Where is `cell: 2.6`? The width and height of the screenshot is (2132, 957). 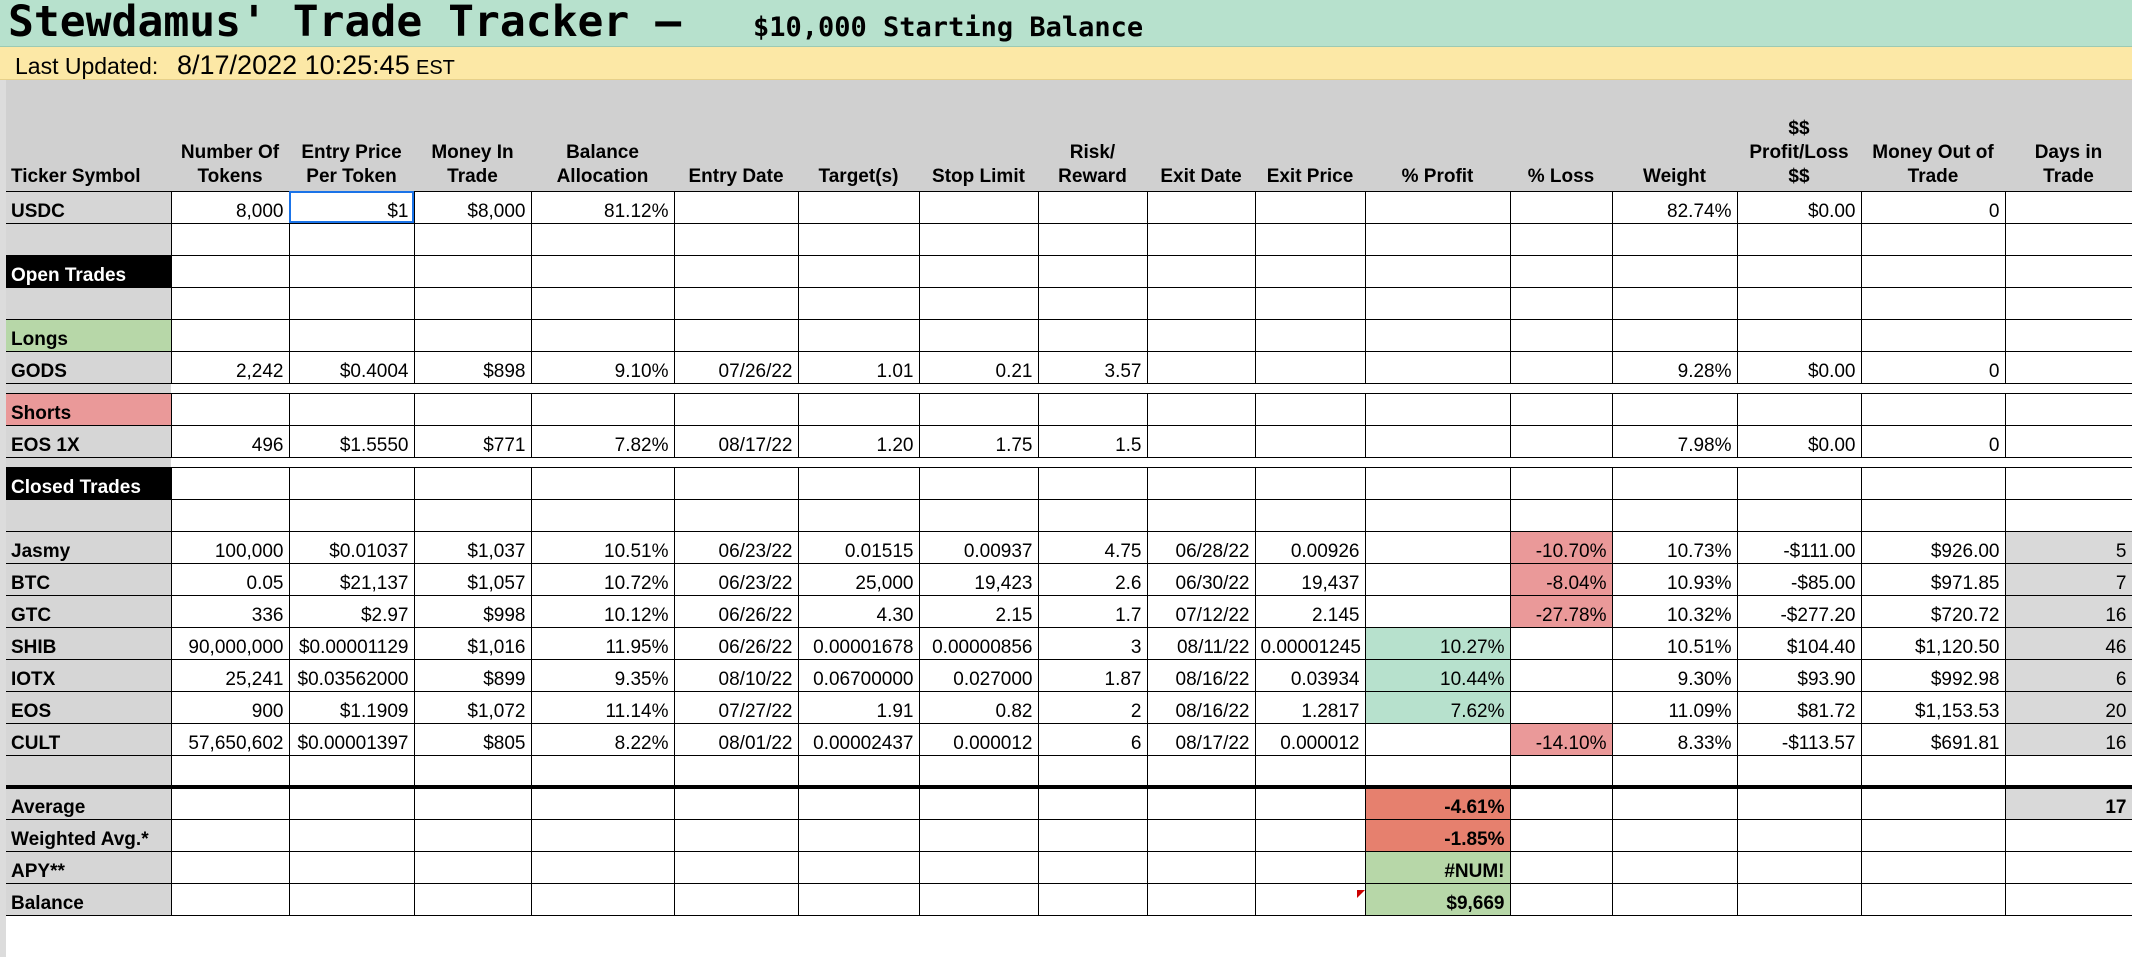 cell: 2.6 is located at coordinates (1092, 579).